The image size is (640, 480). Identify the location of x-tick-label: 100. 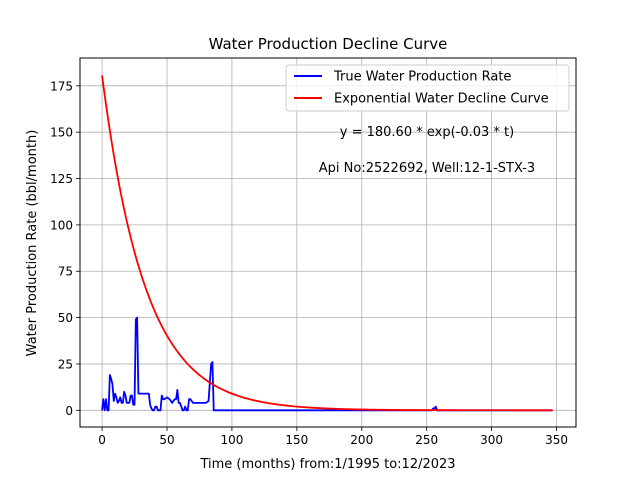
(231, 440).